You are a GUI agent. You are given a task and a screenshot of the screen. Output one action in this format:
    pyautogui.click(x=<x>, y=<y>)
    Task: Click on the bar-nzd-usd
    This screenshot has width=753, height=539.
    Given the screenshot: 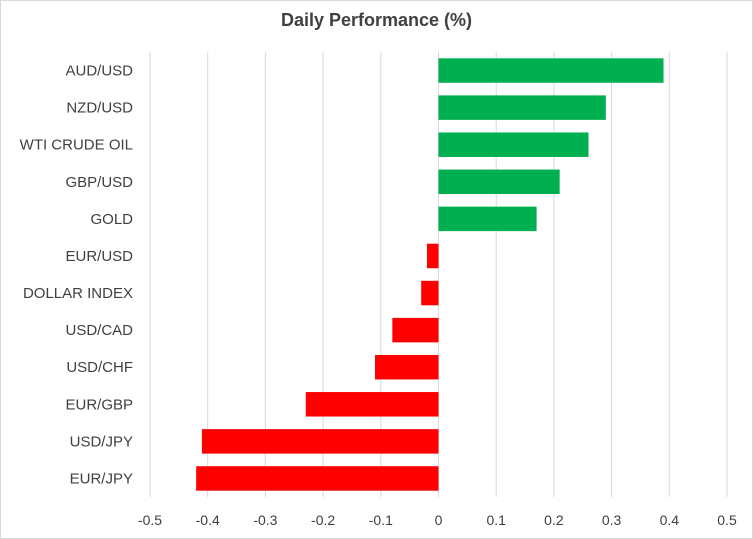 What is the action you would take?
    pyautogui.click(x=522, y=107)
    